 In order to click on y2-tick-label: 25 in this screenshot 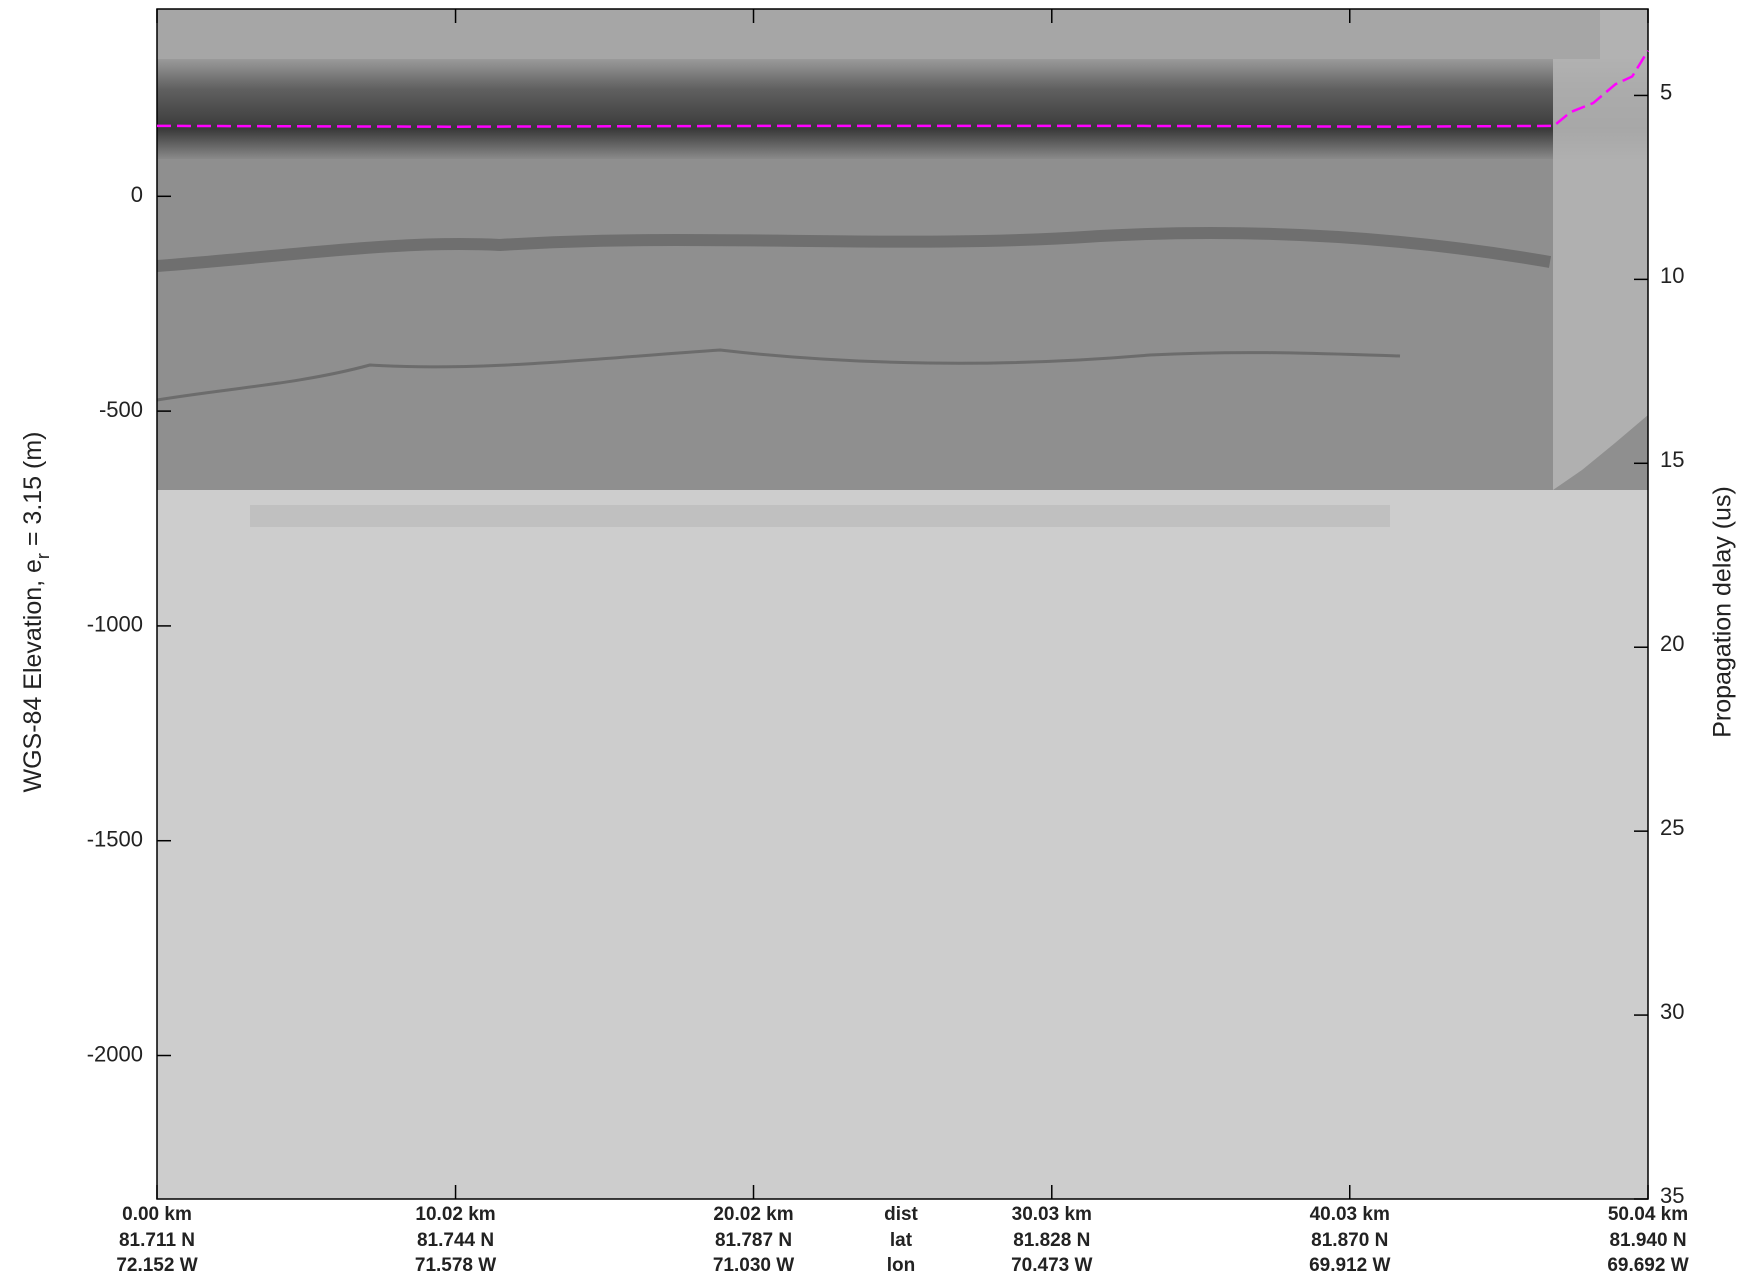, I will do `click(1672, 827)`.